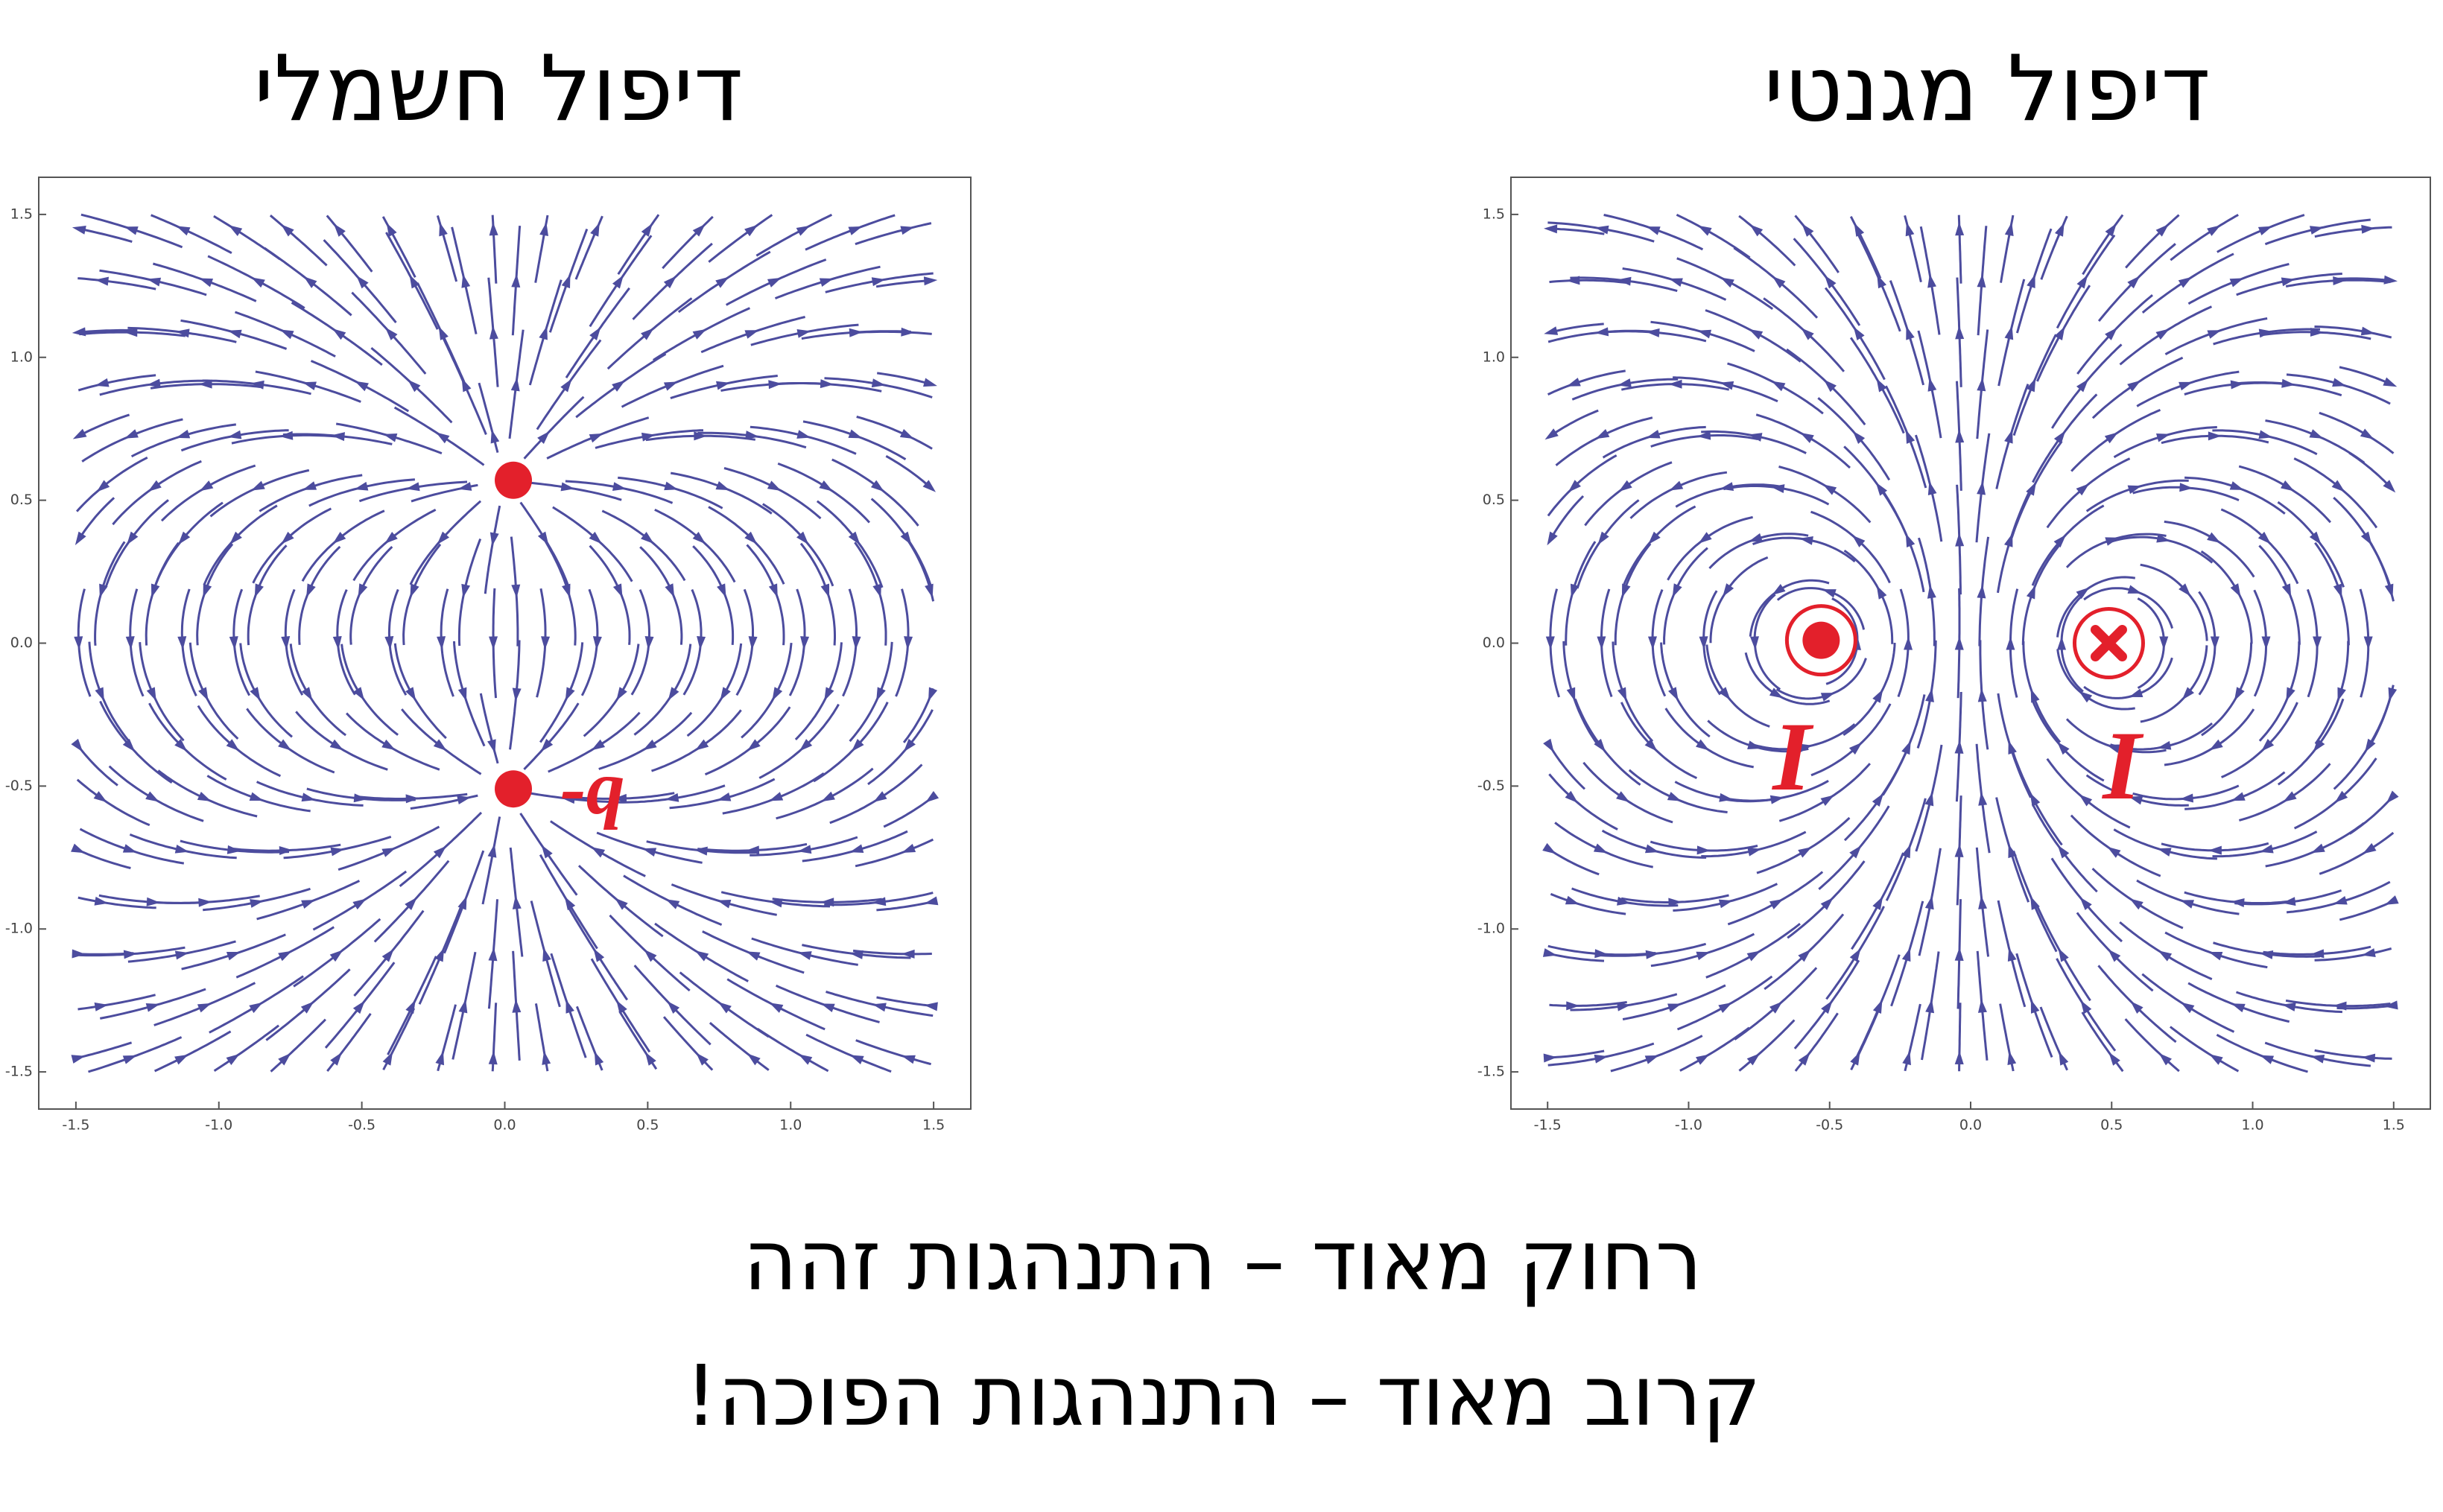 This screenshot has height=1512, width=2443. What do you see at coordinates (1494, 214) in the screenshot?
I see `y-tick-label: 1.5` at bounding box center [1494, 214].